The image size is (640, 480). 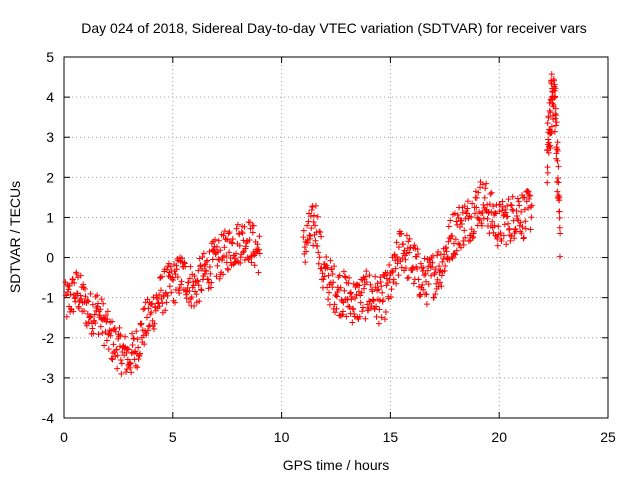 I want to click on y-tick-label: -2, so click(x=48, y=338).